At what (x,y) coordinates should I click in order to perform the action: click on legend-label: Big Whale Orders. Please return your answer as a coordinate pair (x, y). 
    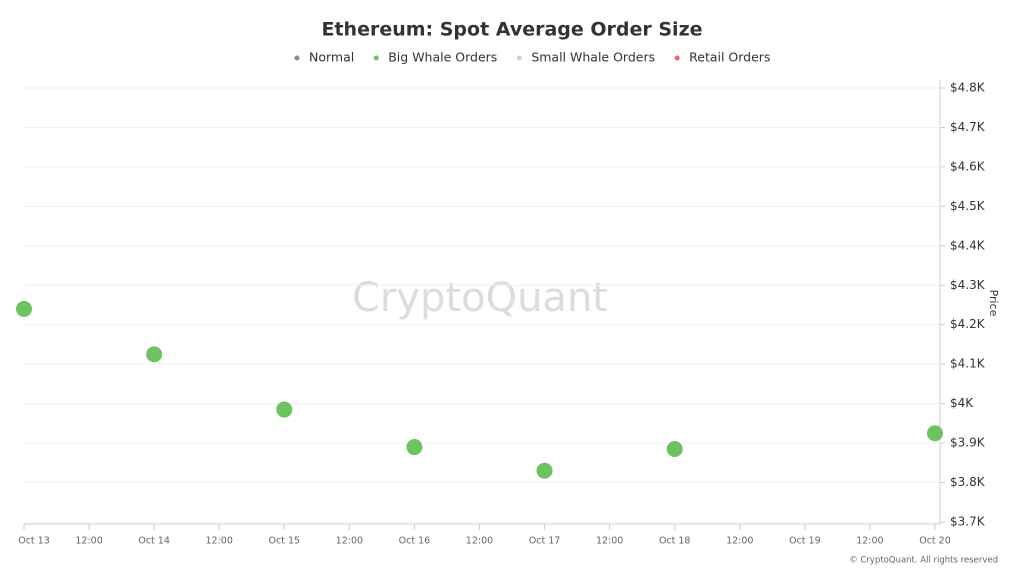
    Looking at the image, I should click on (442, 57).